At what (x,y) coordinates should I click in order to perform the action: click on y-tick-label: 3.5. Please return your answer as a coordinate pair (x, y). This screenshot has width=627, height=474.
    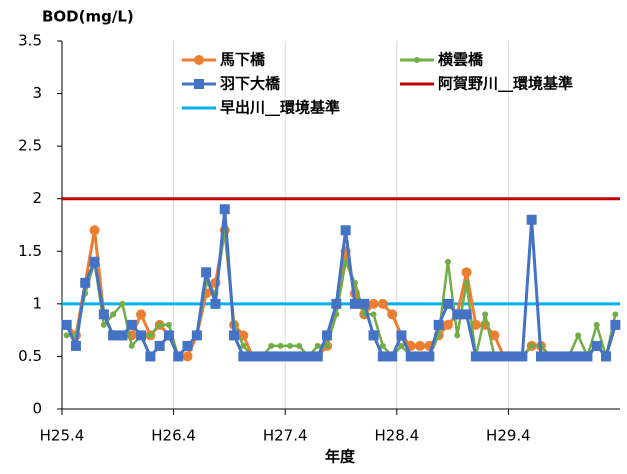
    Looking at the image, I should click on (30, 41).